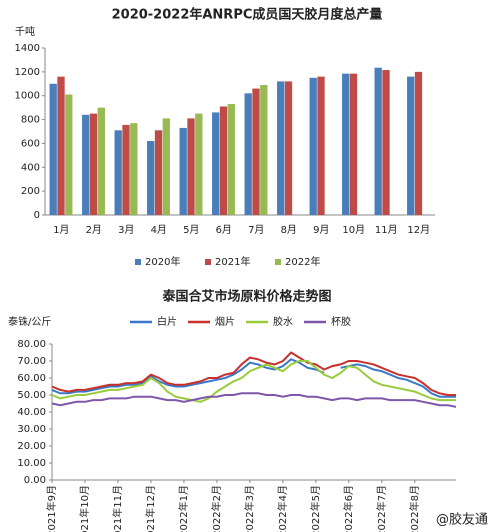  Describe the element at coordinates (27, 72) in the screenshot. I see `y-tick-label: 1200` at that location.